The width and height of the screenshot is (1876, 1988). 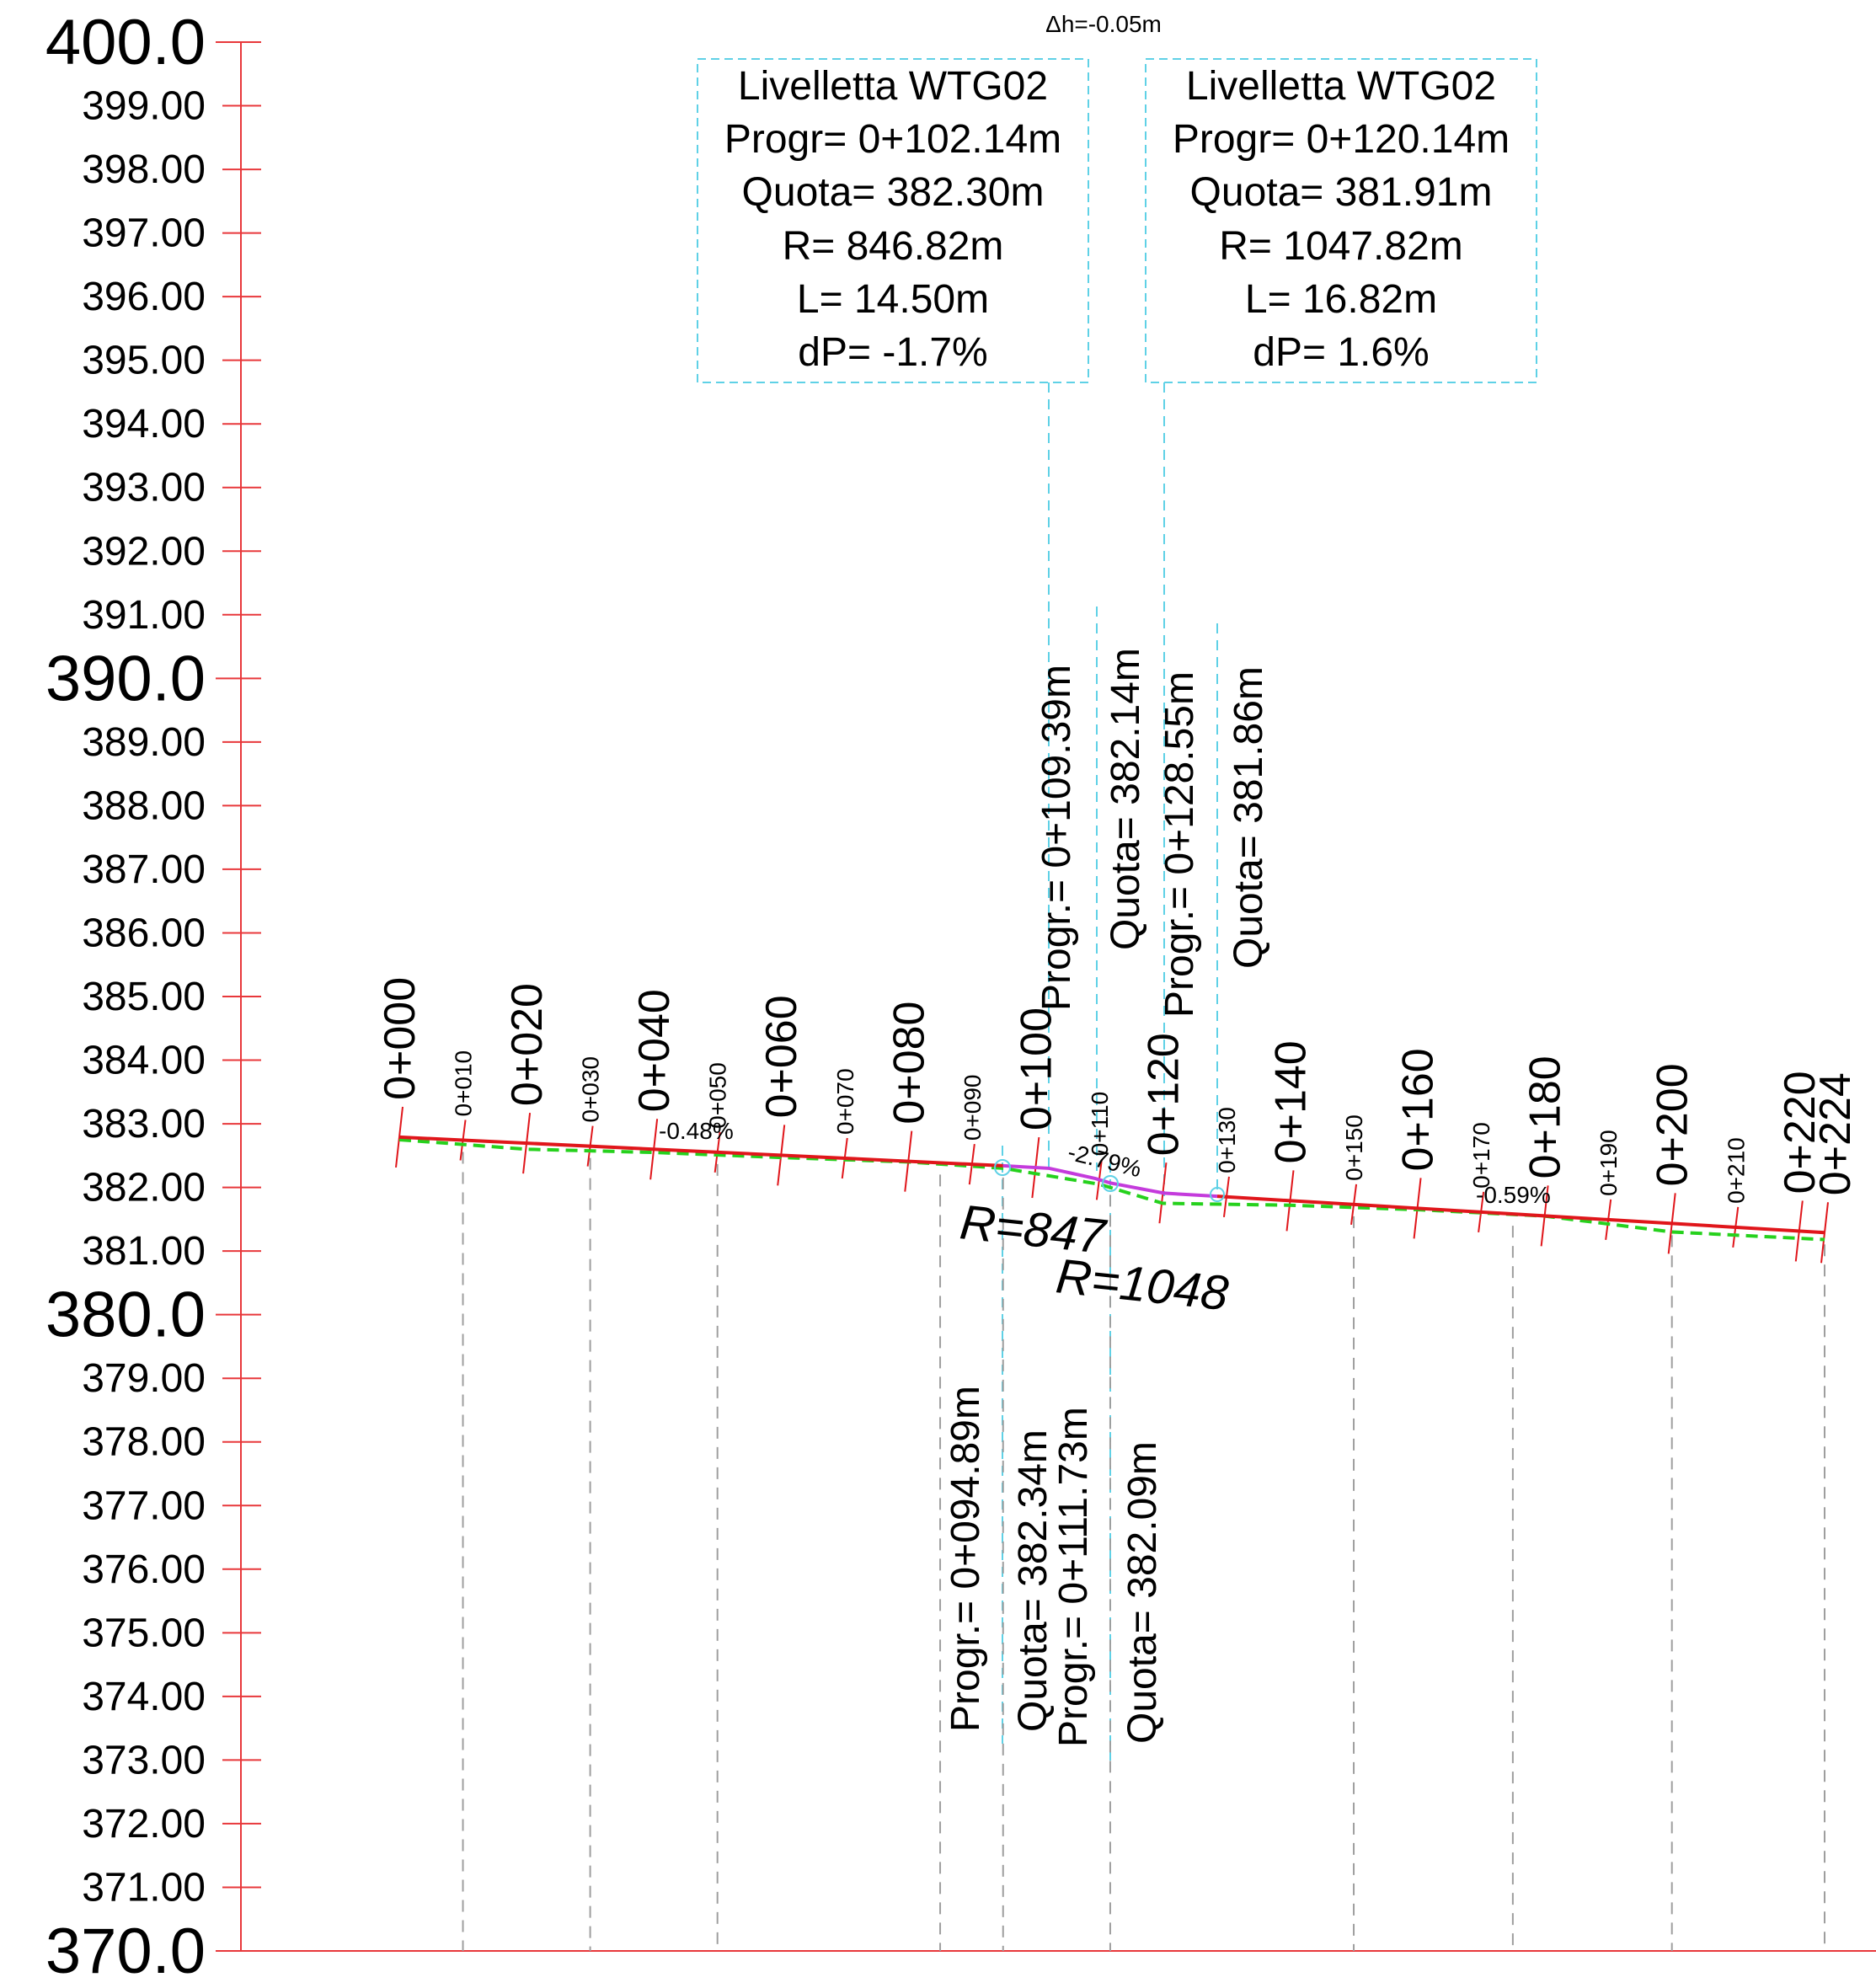 I want to click on station-label-major: 0+180, so click(x=1545, y=1116).